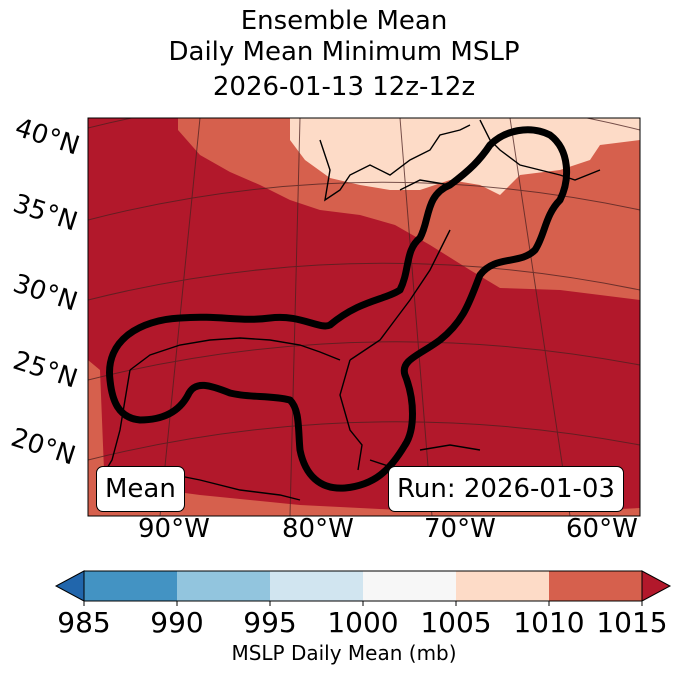  I want to click on run-date-box: Run: 2026-01-03, so click(506, 489).